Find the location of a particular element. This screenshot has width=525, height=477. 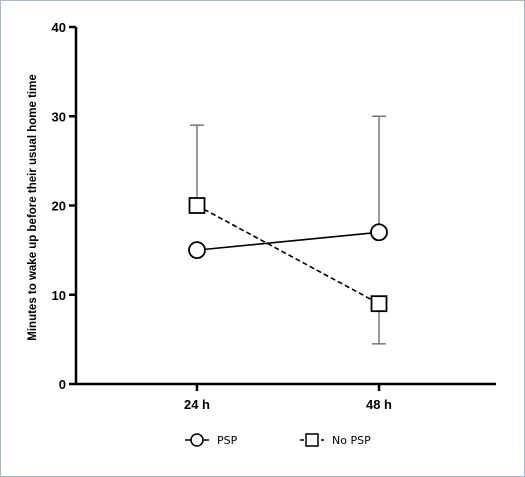

y-axis-ticks: 0 10 20 30 40 is located at coordinates (64, 206).